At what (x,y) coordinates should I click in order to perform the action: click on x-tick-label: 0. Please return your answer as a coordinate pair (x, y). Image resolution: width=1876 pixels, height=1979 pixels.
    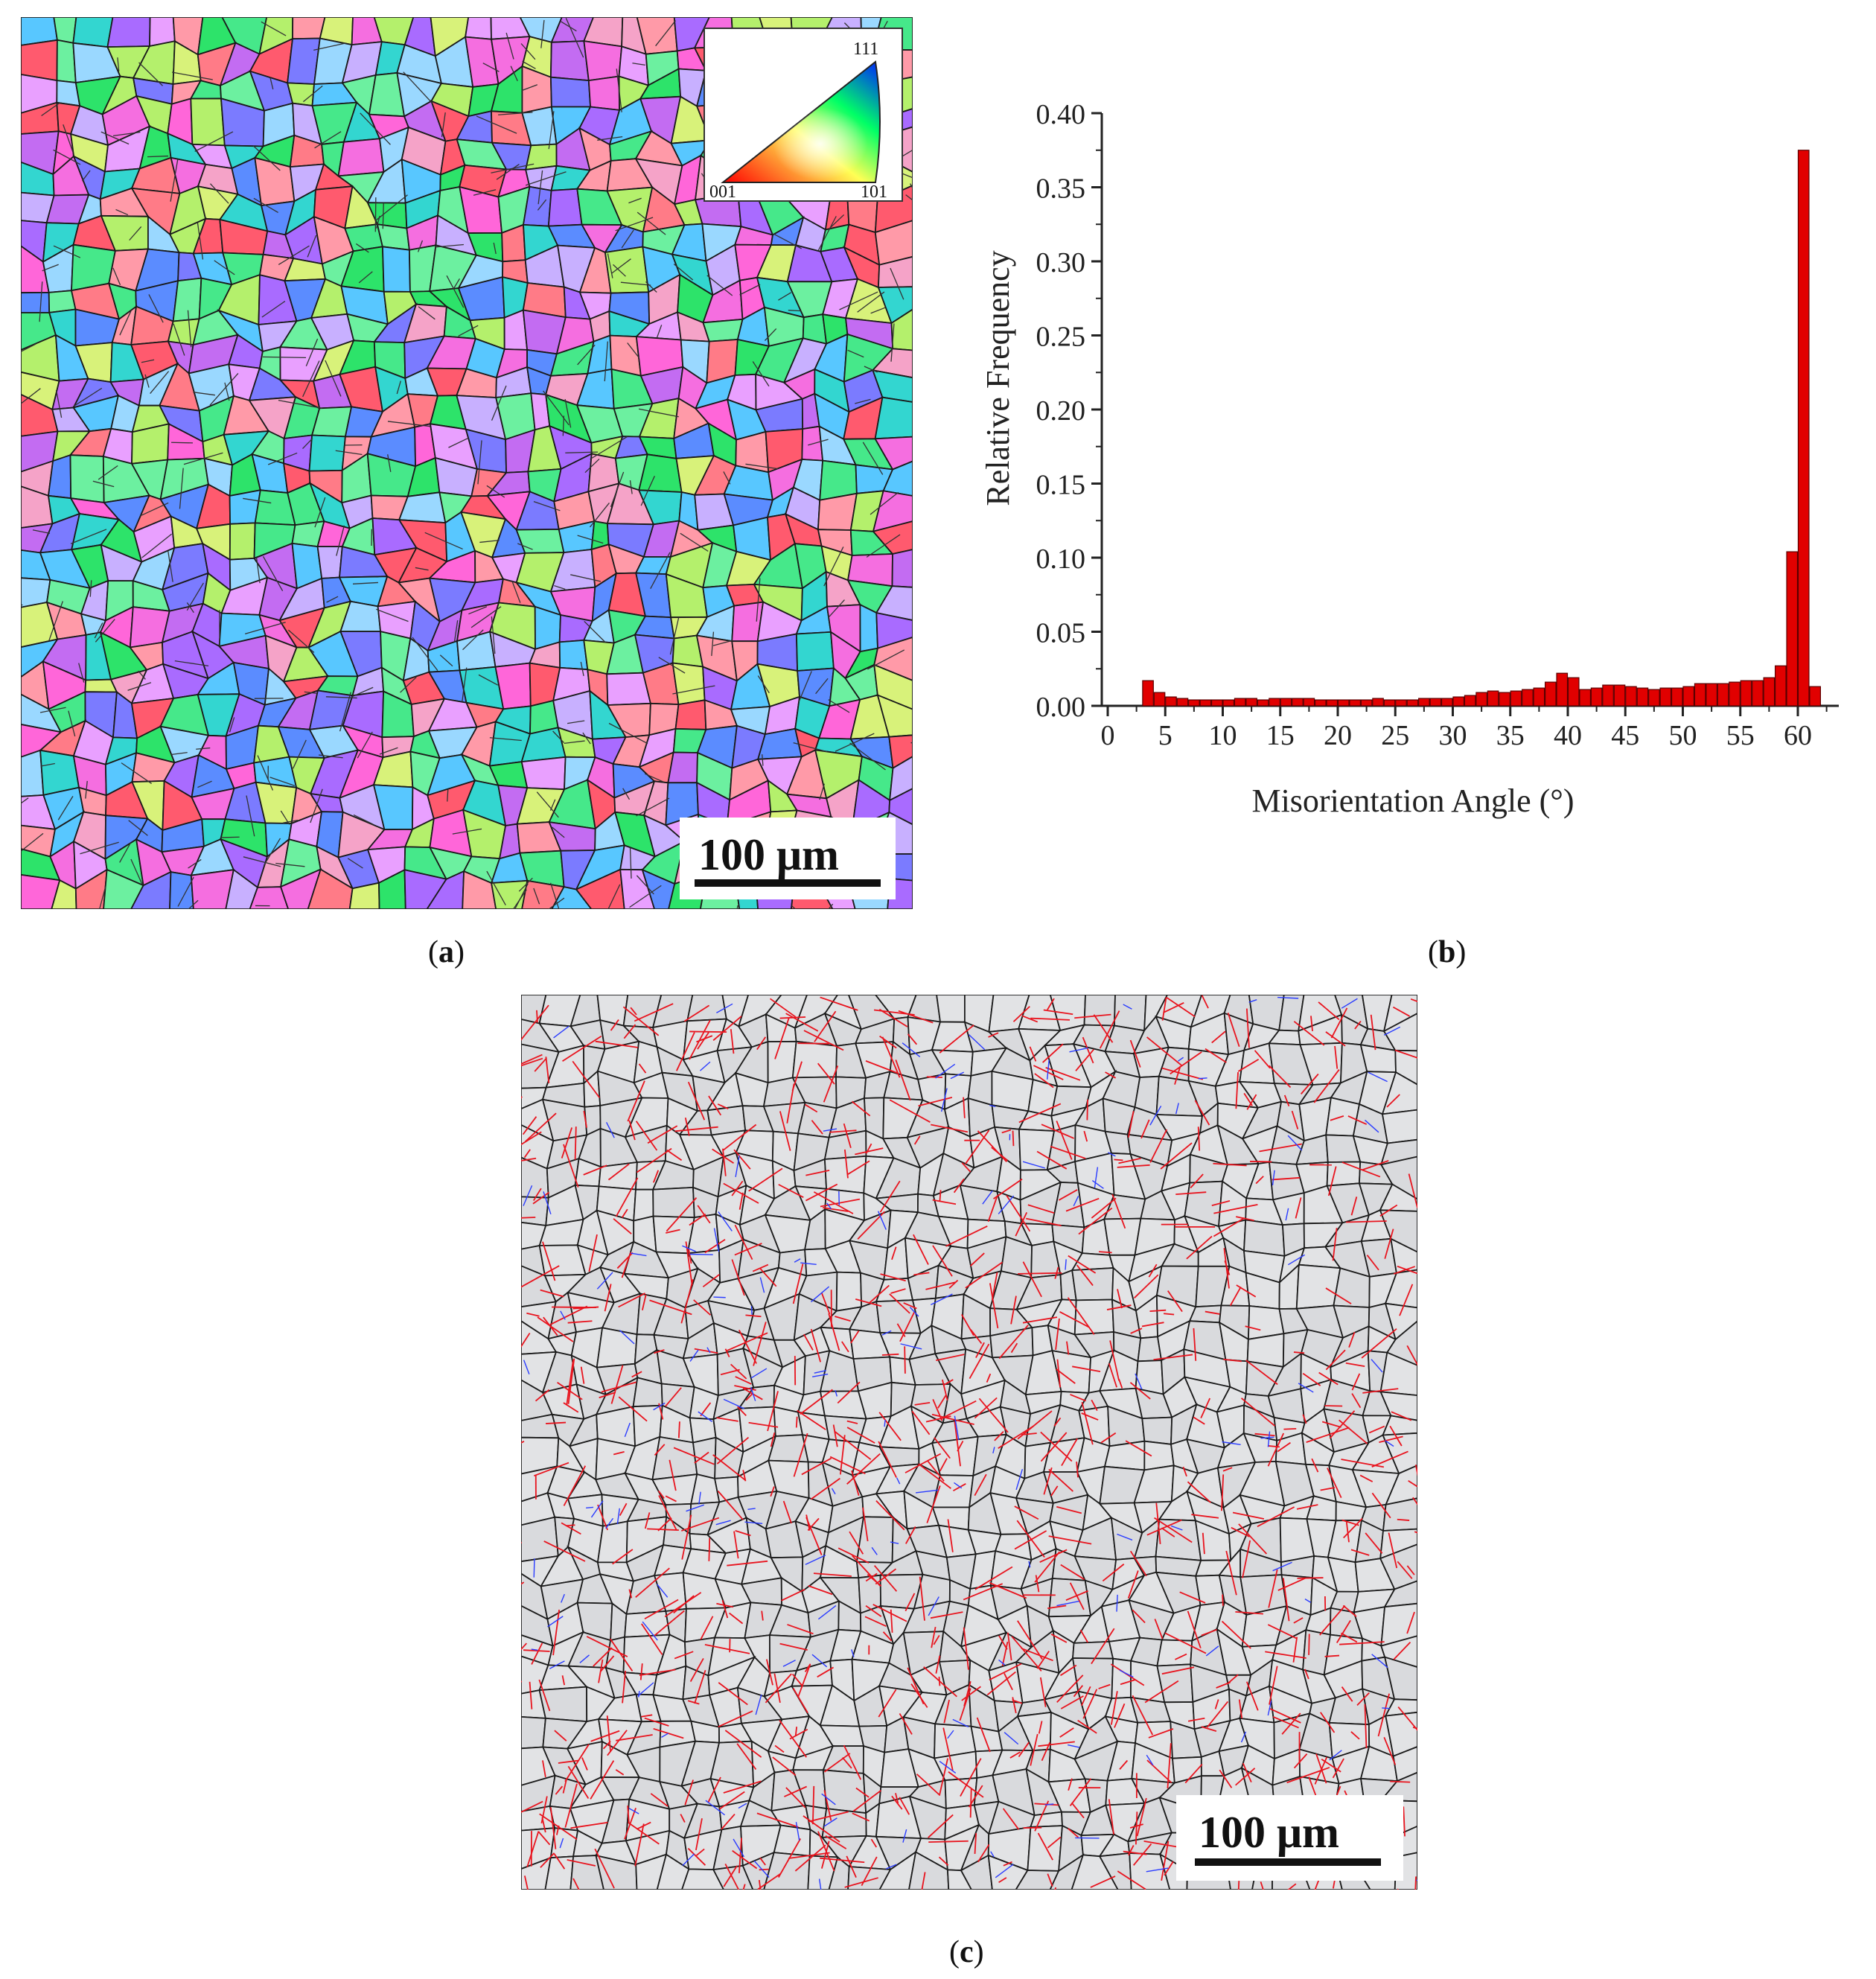
    Looking at the image, I should click on (1108, 735).